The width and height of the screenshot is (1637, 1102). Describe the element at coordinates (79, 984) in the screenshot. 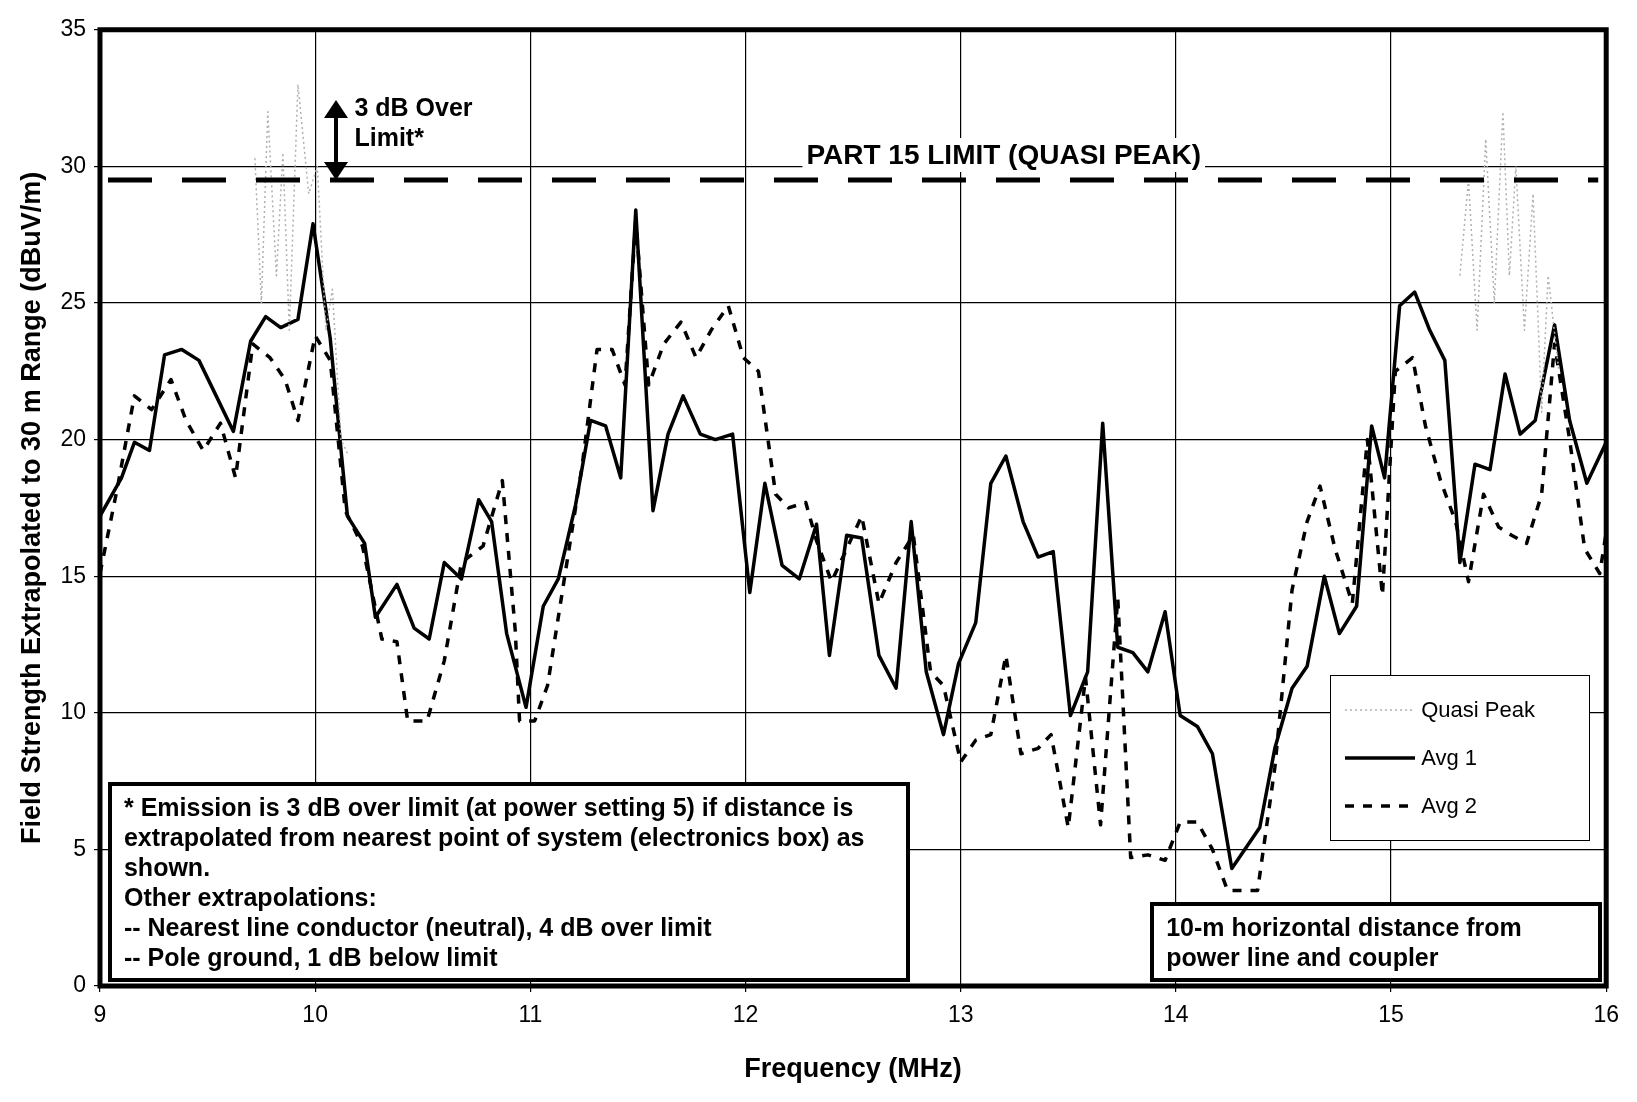

I see `y-tick-label: 0` at that location.